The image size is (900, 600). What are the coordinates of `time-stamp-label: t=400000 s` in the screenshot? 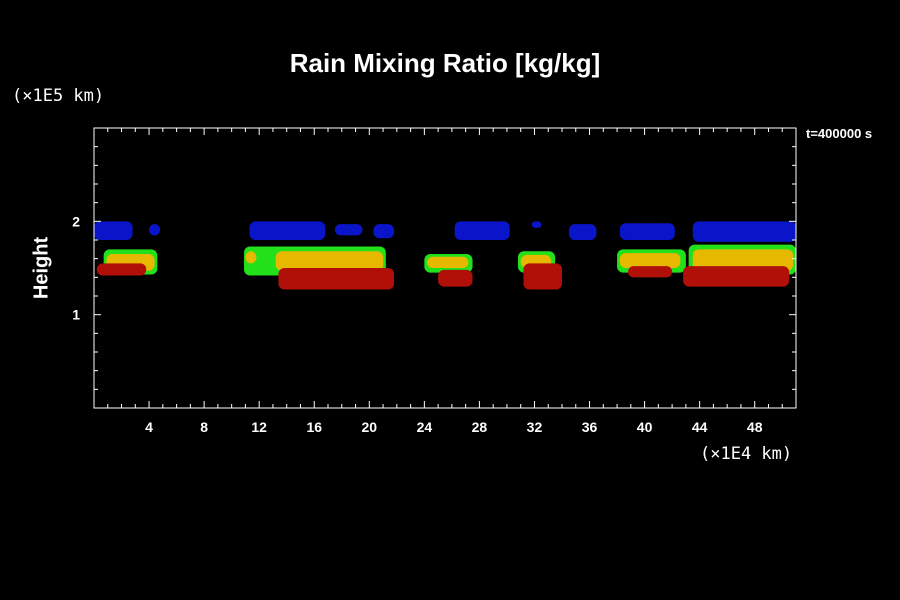 It's located at (839, 133).